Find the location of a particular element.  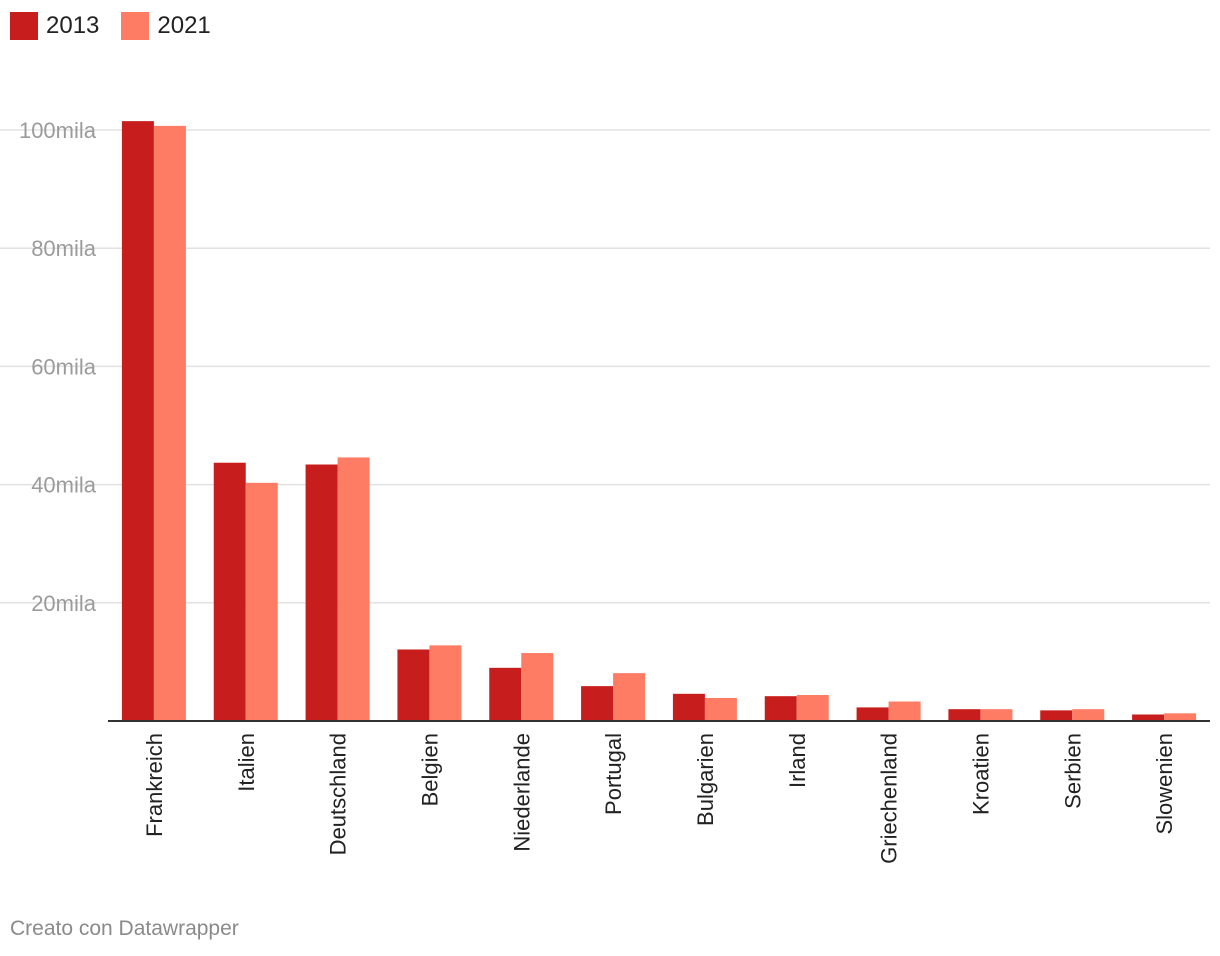

bar-2013-bulgarien is located at coordinates (688, 707).